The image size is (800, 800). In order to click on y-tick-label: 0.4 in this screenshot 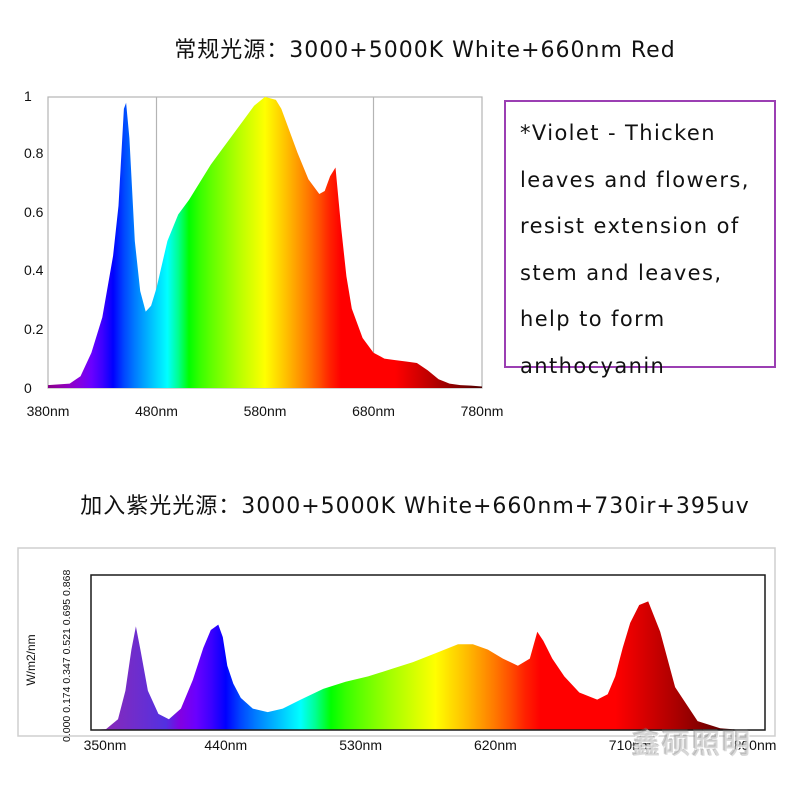, I will do `click(34, 270)`.